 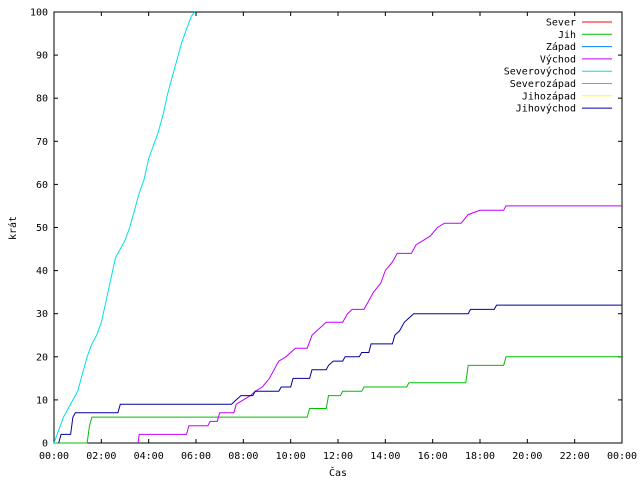 What do you see at coordinates (42, 314) in the screenshot?
I see `y-tick-label: 30` at bounding box center [42, 314].